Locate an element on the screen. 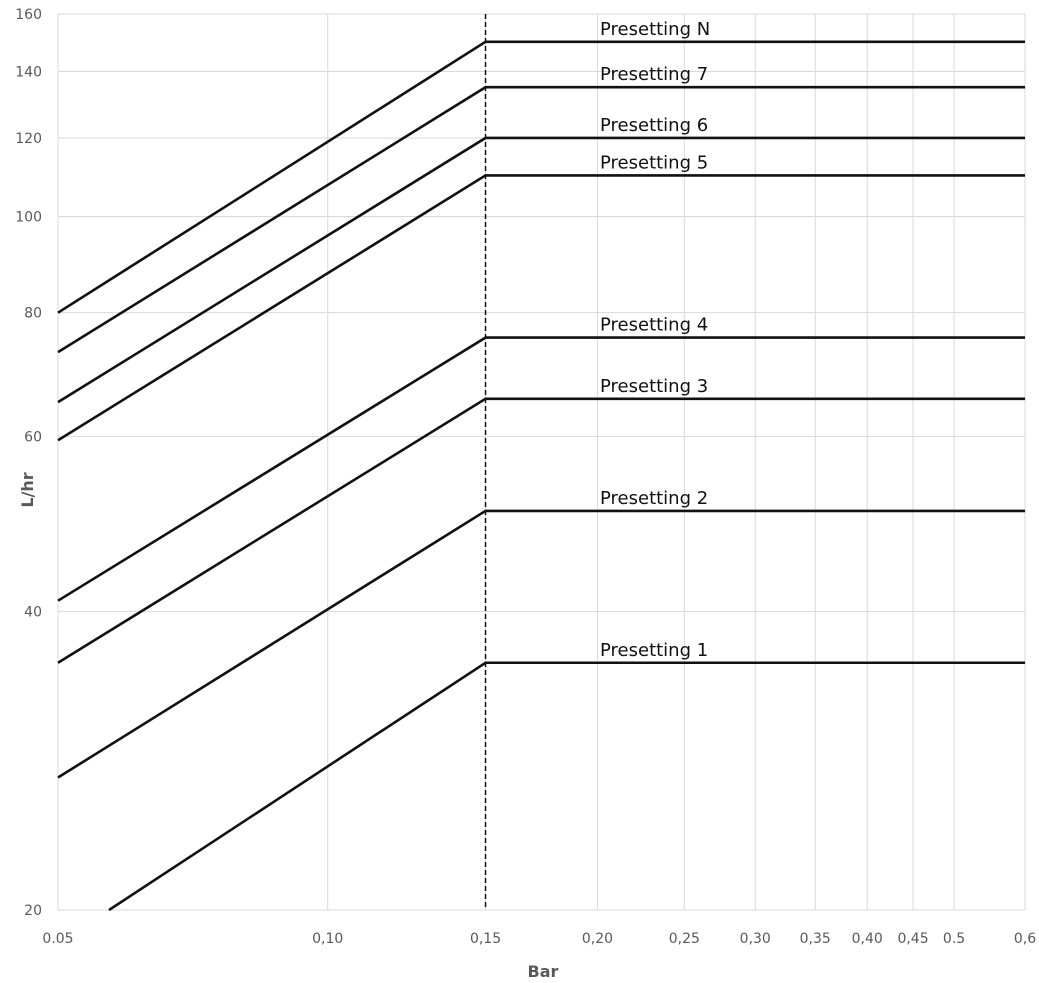  x-tick-label: 0,10 is located at coordinates (327, 939).